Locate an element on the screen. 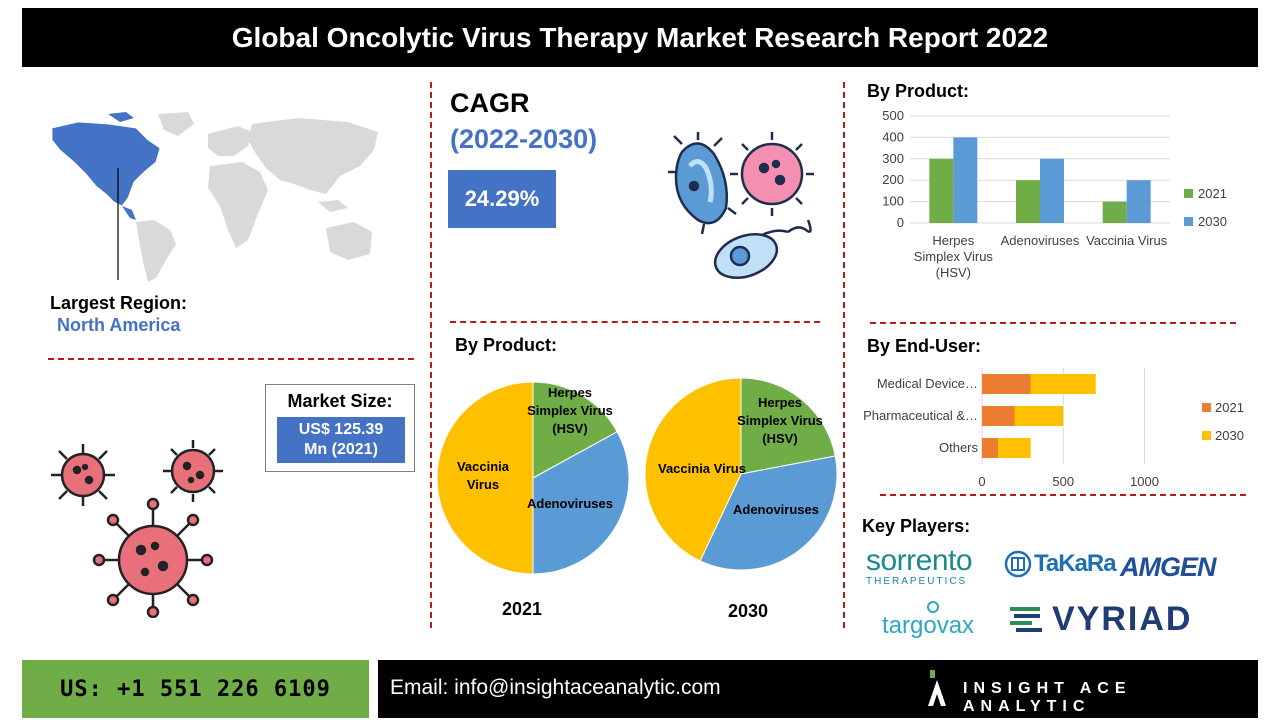 This screenshot has height=720, width=1280. product-y-tick: 300 is located at coordinates (893, 158).